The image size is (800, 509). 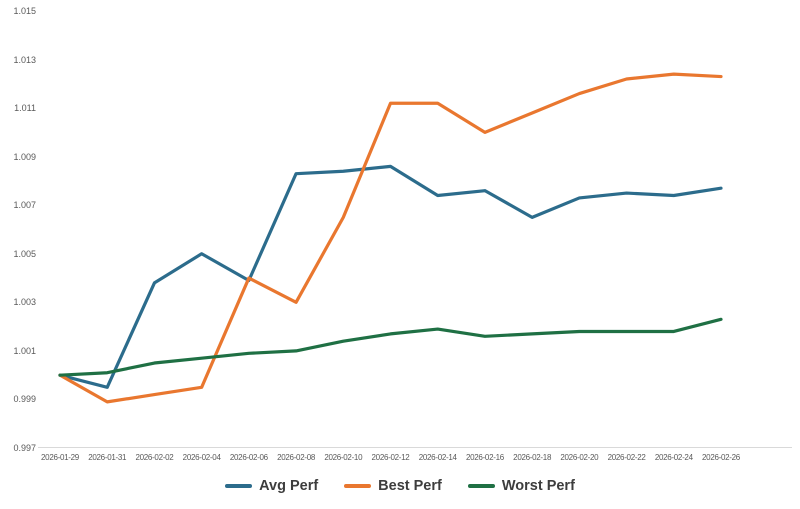 I want to click on y-axis-tick-label: 1.009, so click(x=24, y=156).